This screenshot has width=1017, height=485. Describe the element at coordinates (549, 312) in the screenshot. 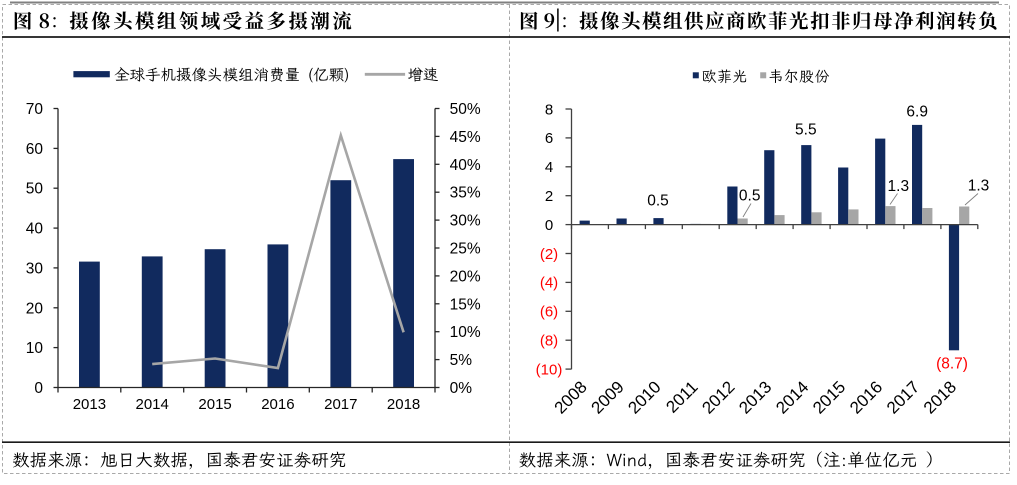

I see `svg-text: (6)` at that location.